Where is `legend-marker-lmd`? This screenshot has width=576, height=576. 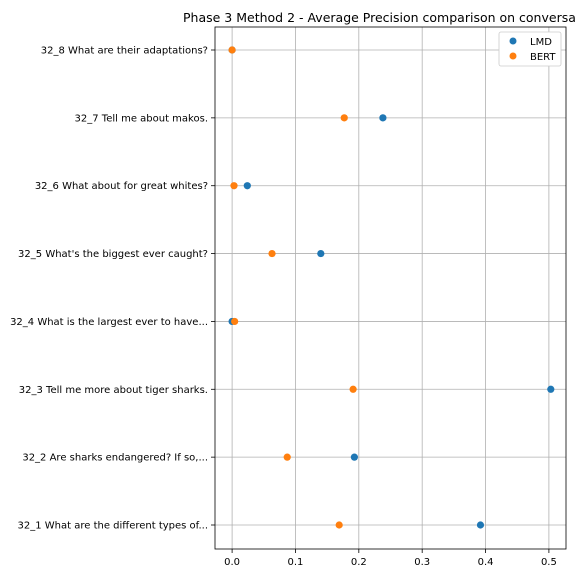 legend-marker-lmd is located at coordinates (513, 41).